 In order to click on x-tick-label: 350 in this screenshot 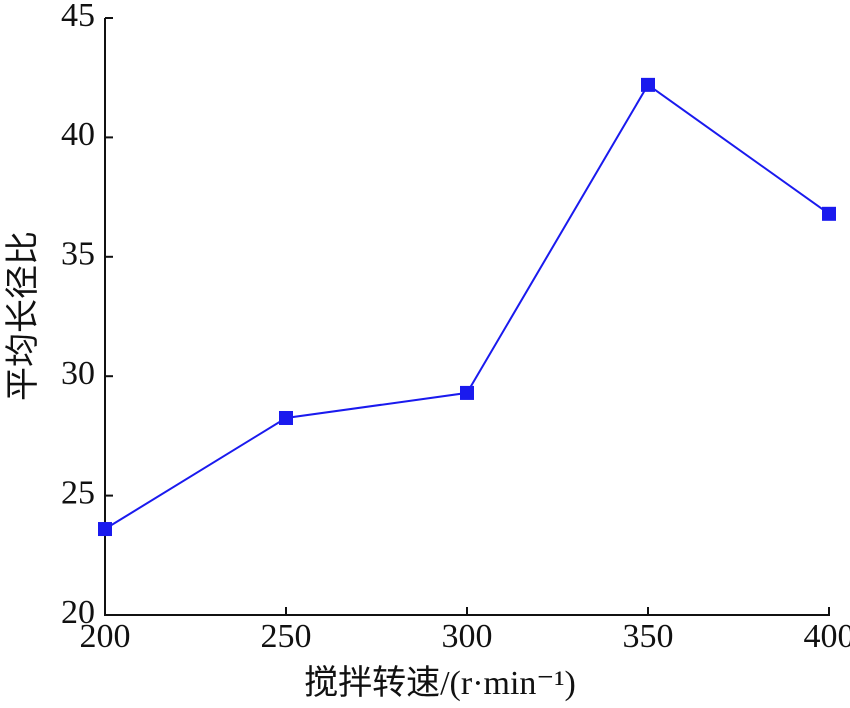, I will do `click(648, 636)`.